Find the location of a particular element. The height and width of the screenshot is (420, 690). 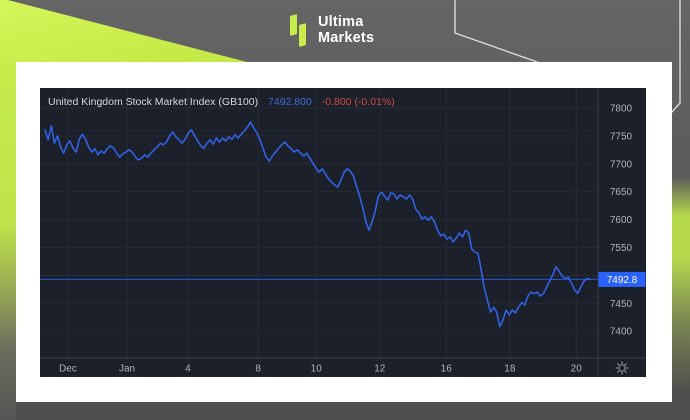

logo-bar-left is located at coordinates (293, 25).